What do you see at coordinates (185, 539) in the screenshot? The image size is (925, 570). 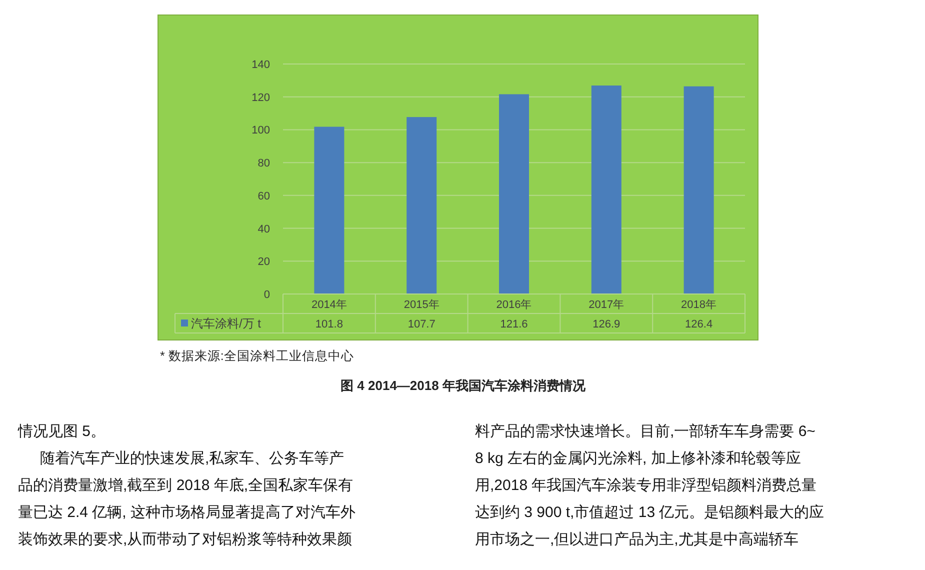 I see `text: 装饰效果的要求,从而带动了对铝粉浆等特种效果颜` at bounding box center [185, 539].